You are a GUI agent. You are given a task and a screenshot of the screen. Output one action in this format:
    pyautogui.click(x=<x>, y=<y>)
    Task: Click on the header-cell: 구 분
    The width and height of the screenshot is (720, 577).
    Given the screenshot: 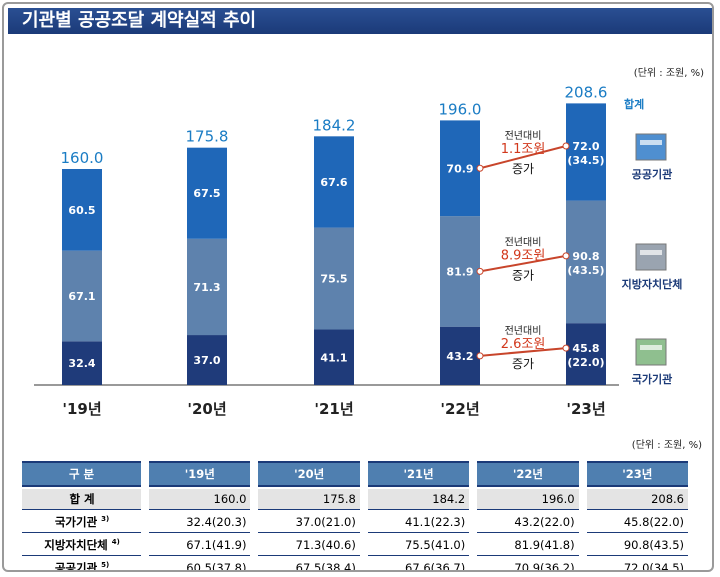 What is the action you would take?
    pyautogui.click(x=82, y=474)
    